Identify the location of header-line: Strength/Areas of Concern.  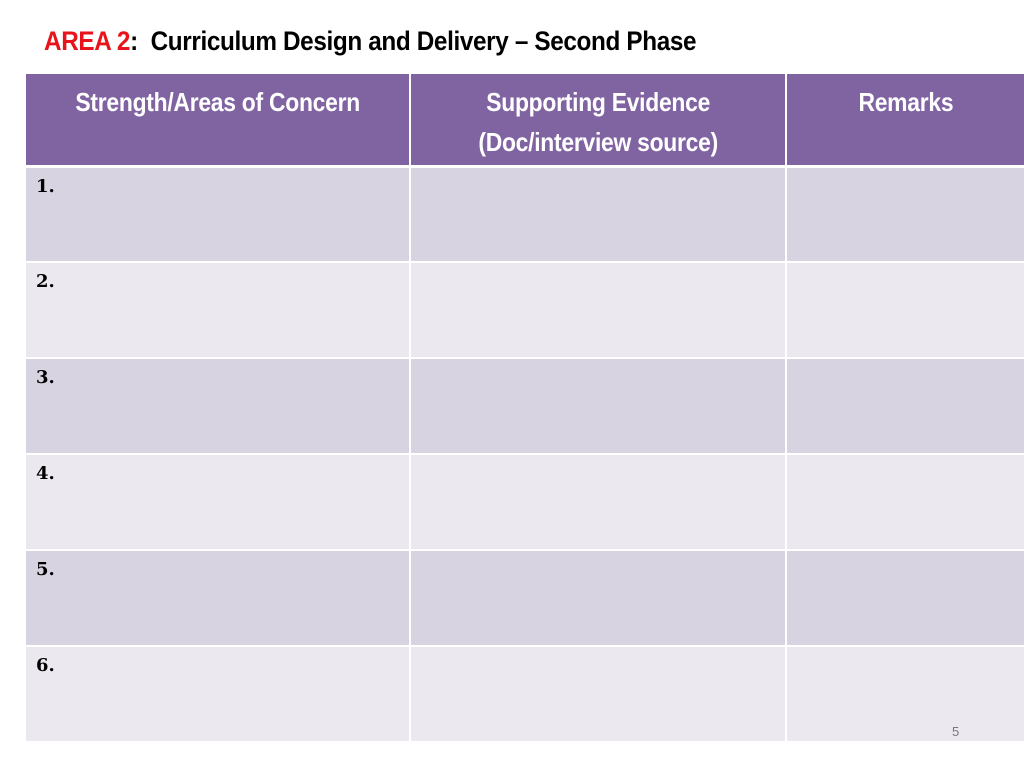
(217, 102).